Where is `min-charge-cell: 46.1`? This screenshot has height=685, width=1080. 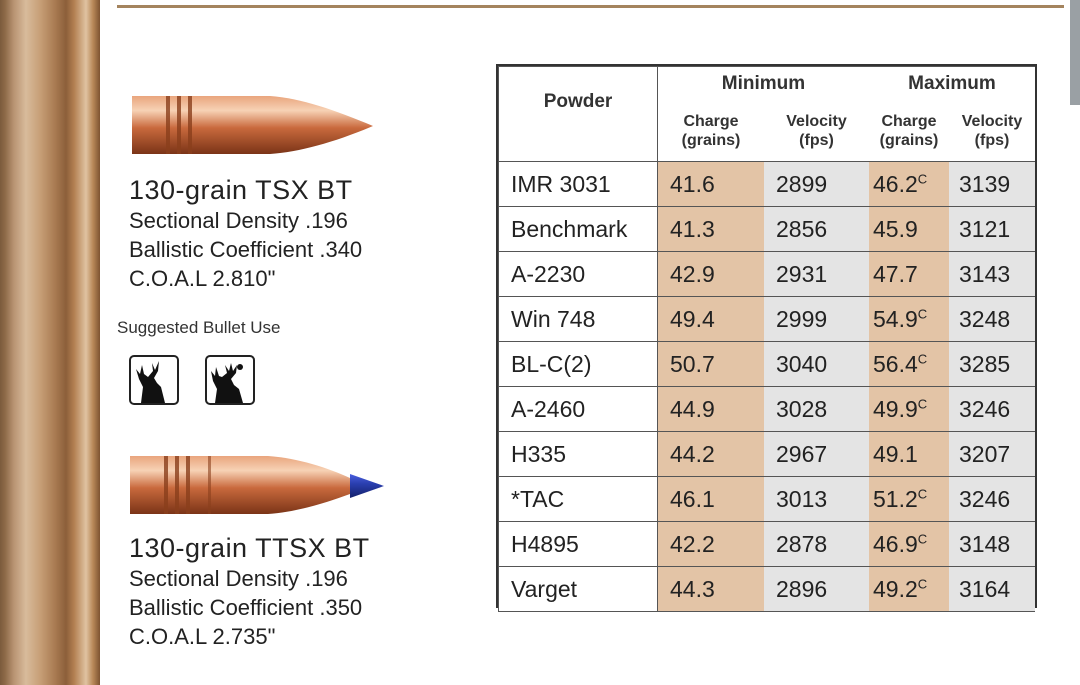
min-charge-cell: 46.1 is located at coordinates (710, 499).